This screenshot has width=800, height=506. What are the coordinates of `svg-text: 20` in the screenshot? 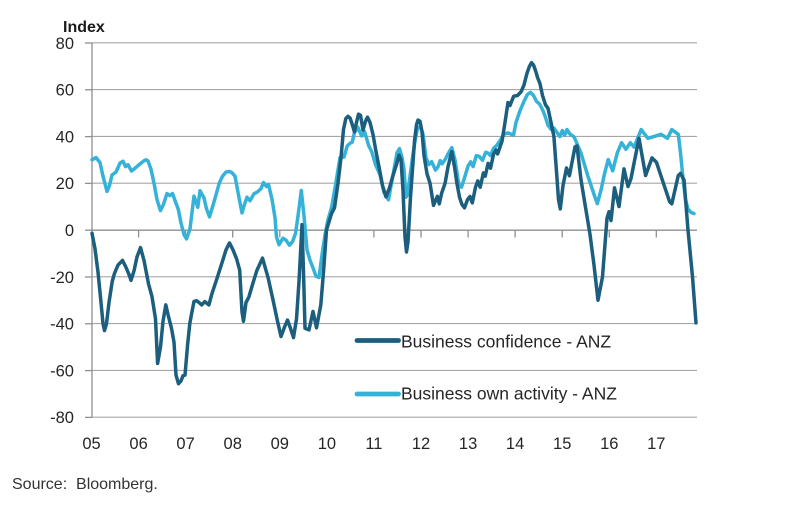 It's located at (65, 184).